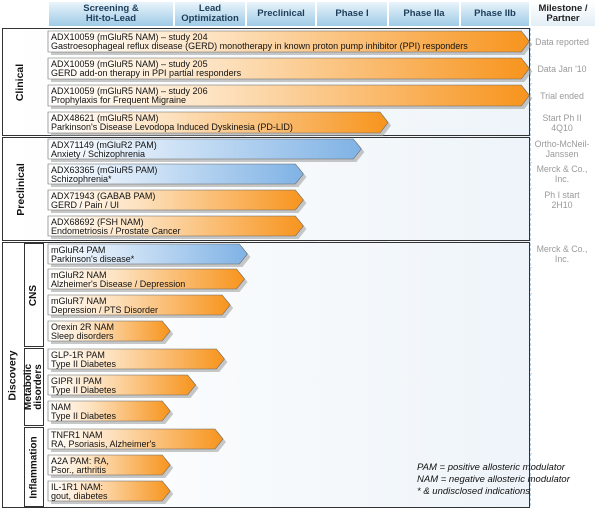 The width and height of the screenshot is (600, 510). Describe the element at coordinates (129, 91) in the screenshot. I see `program-compound-2: ADX10059 (mGluR5 NAM) – study 206` at that location.